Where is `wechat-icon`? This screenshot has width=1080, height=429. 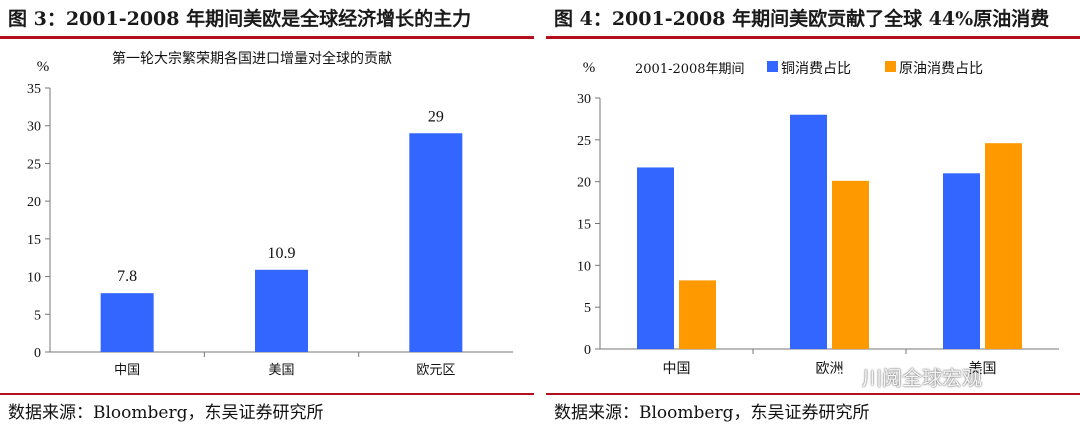
wechat-icon is located at coordinates (845, 380).